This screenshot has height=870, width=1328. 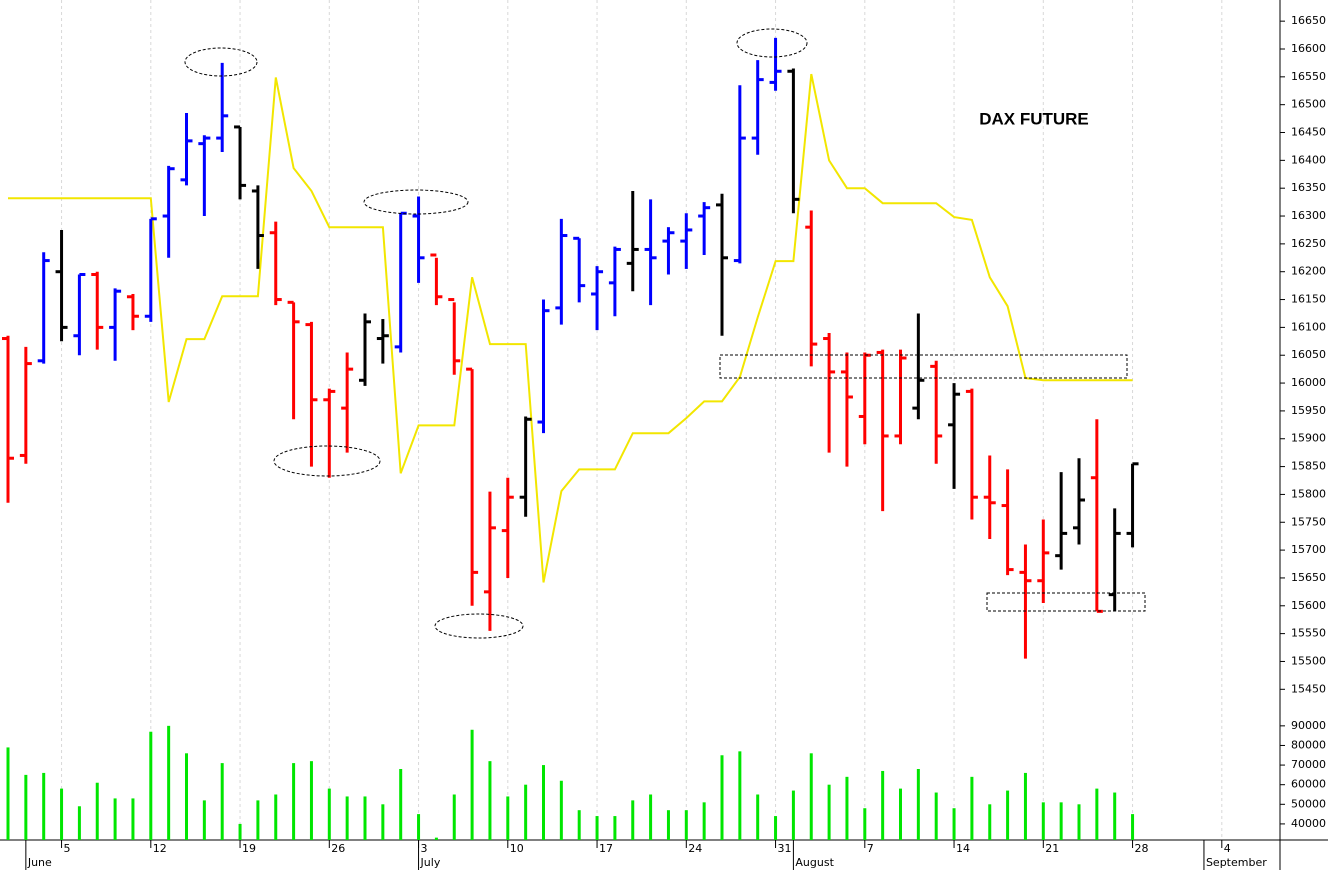 I want to click on y-tick-label: 15800, so click(x=1308, y=493).